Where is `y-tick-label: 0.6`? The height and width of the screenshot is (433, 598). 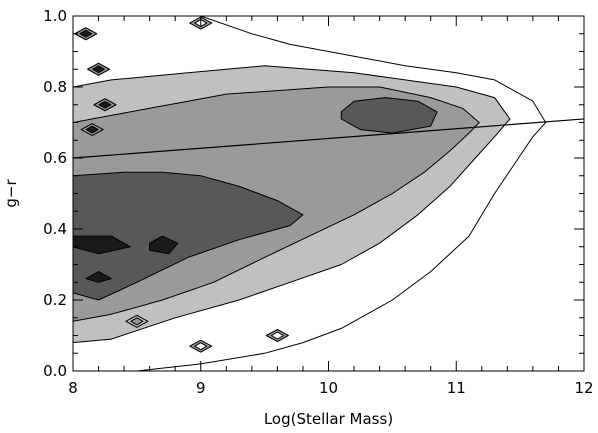
y-tick-label: 0.6 is located at coordinates (55, 158).